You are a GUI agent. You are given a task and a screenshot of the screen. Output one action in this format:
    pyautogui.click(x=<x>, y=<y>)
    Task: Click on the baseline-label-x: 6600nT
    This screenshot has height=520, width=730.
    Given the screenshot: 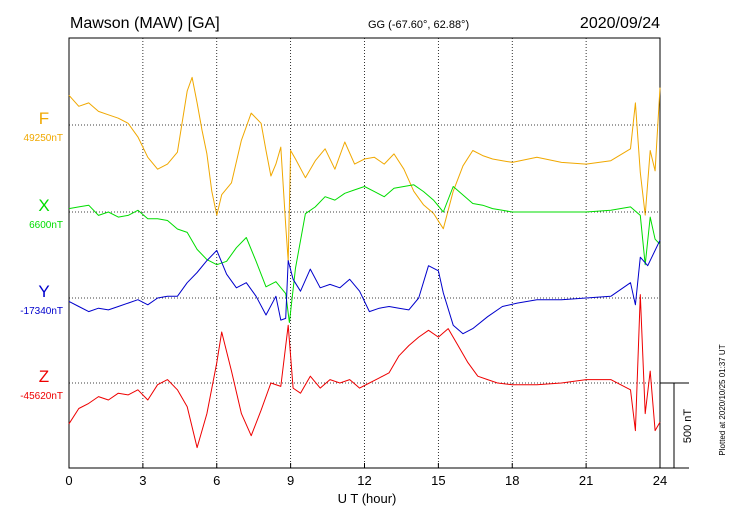 What is the action you would take?
    pyautogui.click(x=46, y=225)
    